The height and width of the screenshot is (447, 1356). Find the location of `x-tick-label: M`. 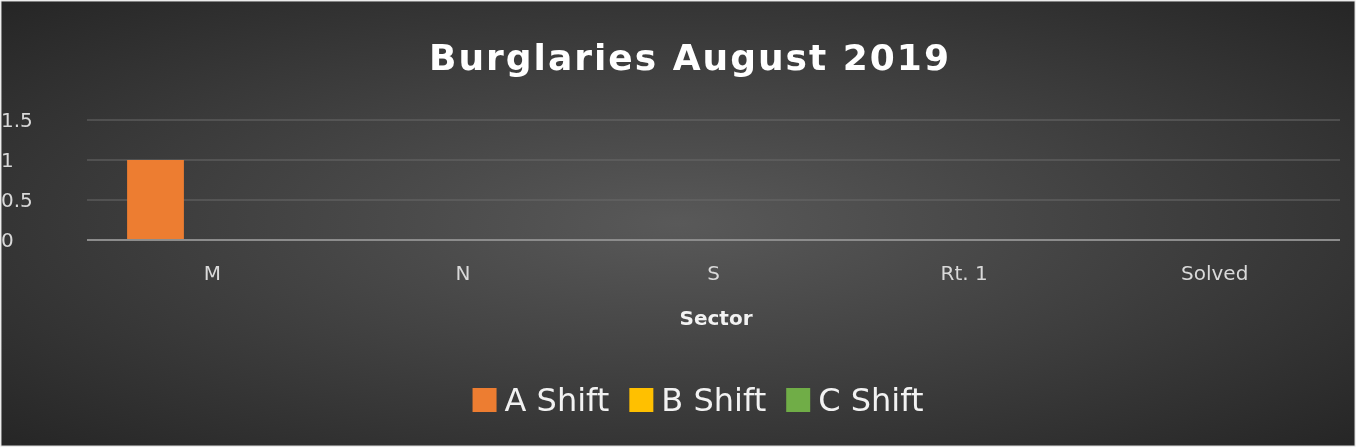

x-tick-label: M is located at coordinates (212, 273).